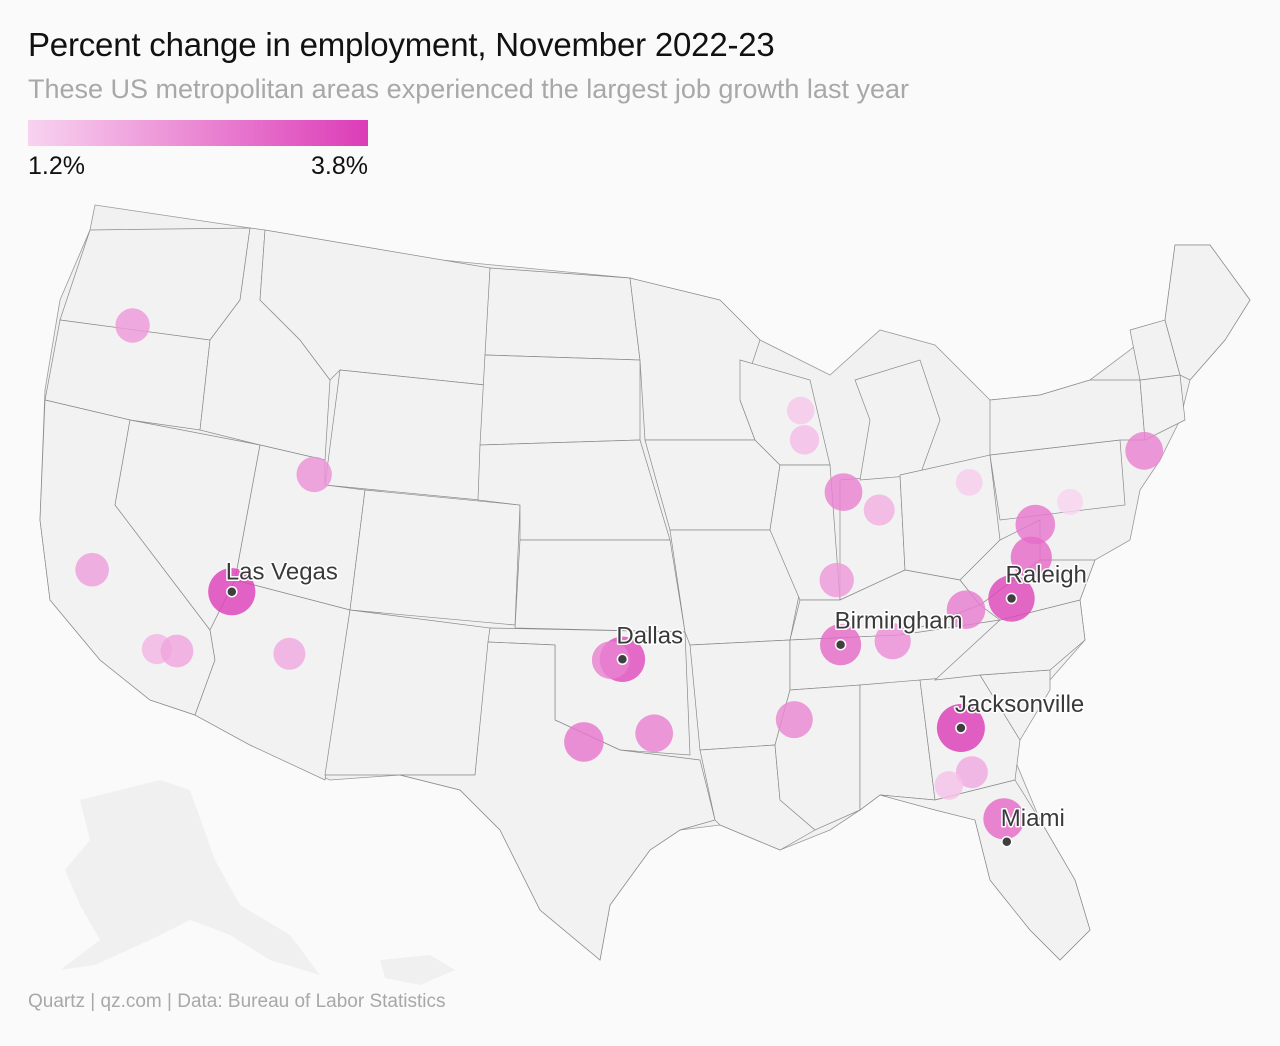 This screenshot has width=1280, height=1046. What do you see at coordinates (1019, 704) in the screenshot?
I see `city-label-jacksonville: Jacksonville` at bounding box center [1019, 704].